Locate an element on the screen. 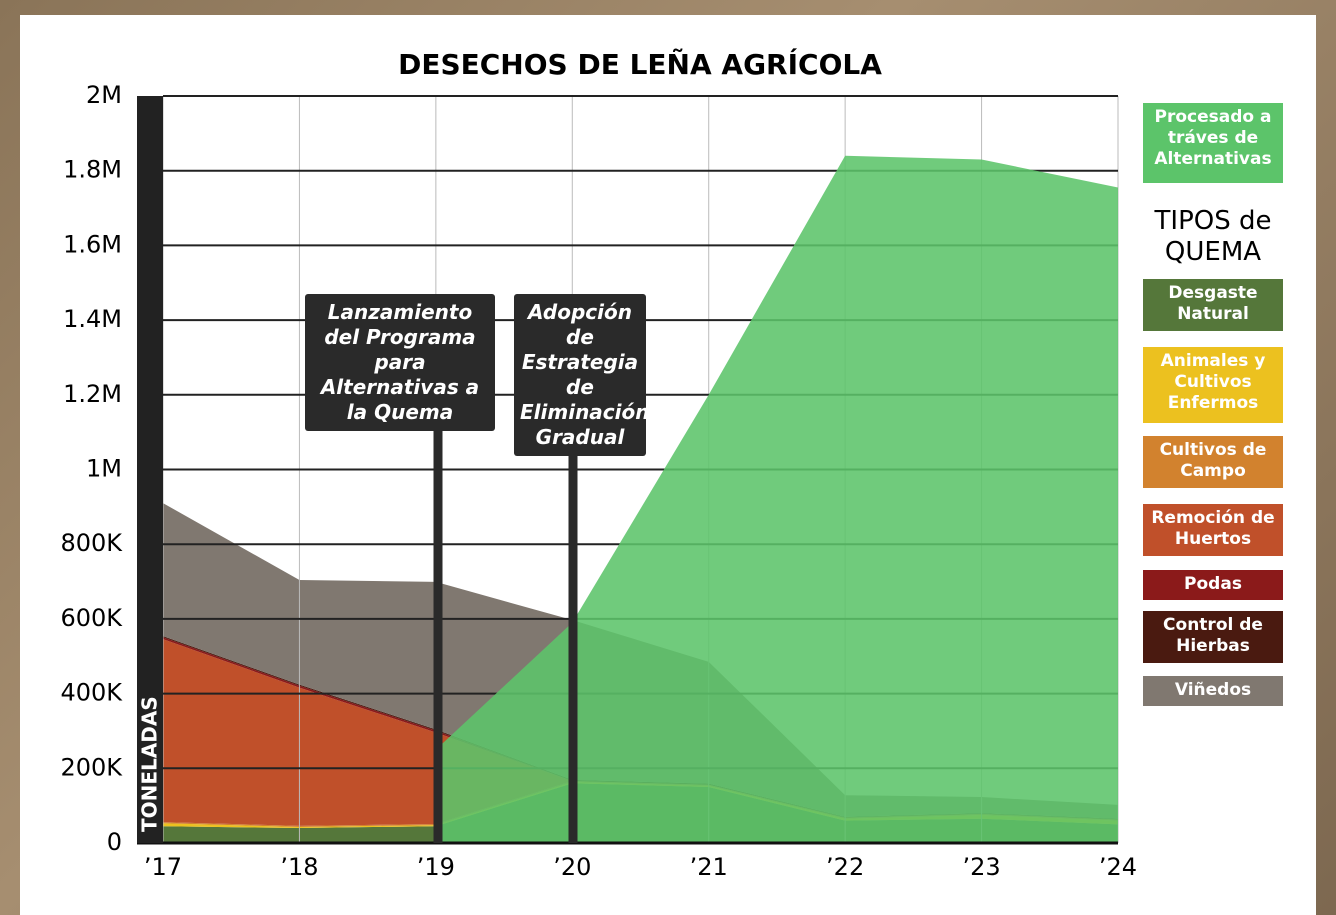  y-tick-label: 0 is located at coordinates (114, 842).